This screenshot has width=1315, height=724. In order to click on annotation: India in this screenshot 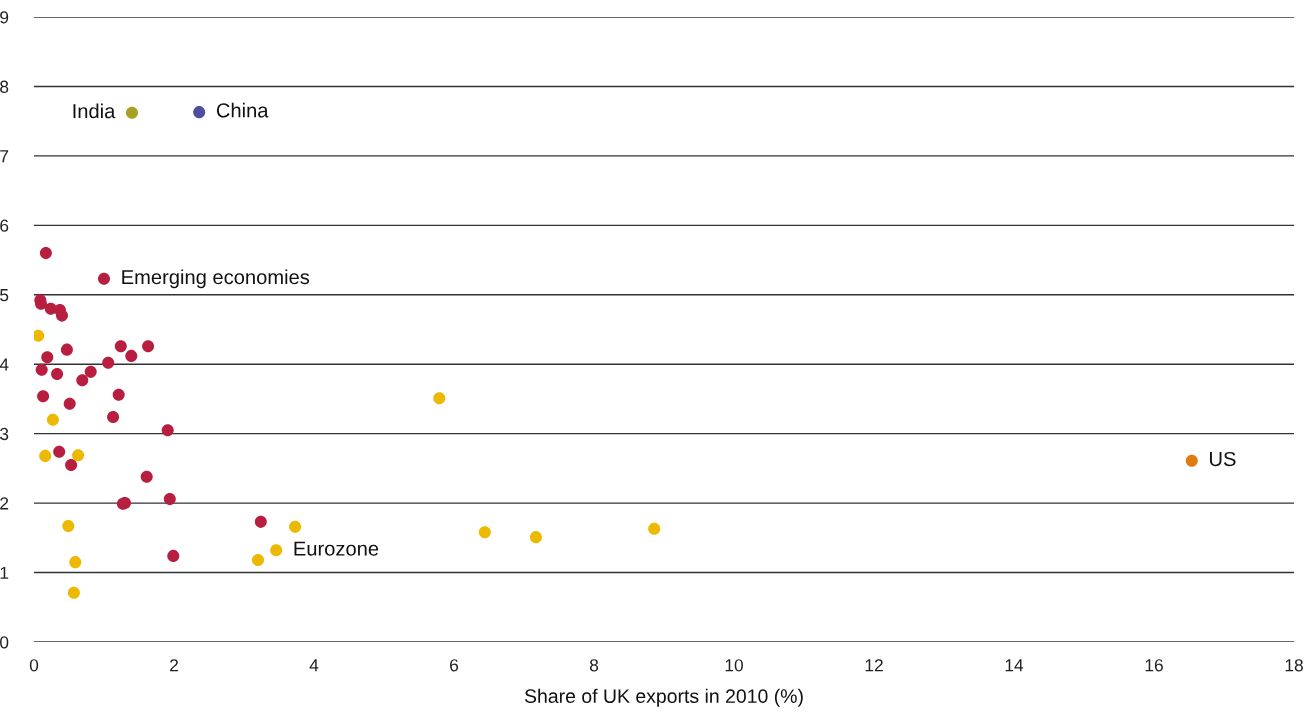, I will do `click(94, 111)`.